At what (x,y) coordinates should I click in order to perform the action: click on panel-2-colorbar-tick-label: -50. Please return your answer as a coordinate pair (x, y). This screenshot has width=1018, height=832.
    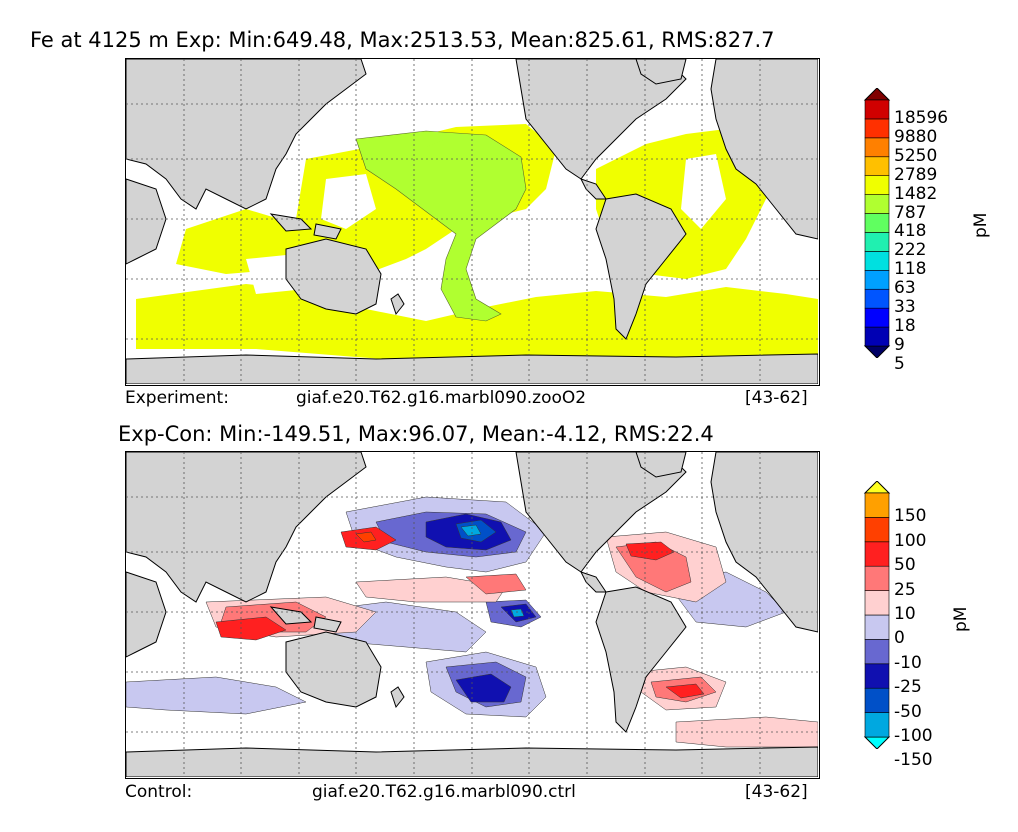
    Looking at the image, I should click on (908, 711).